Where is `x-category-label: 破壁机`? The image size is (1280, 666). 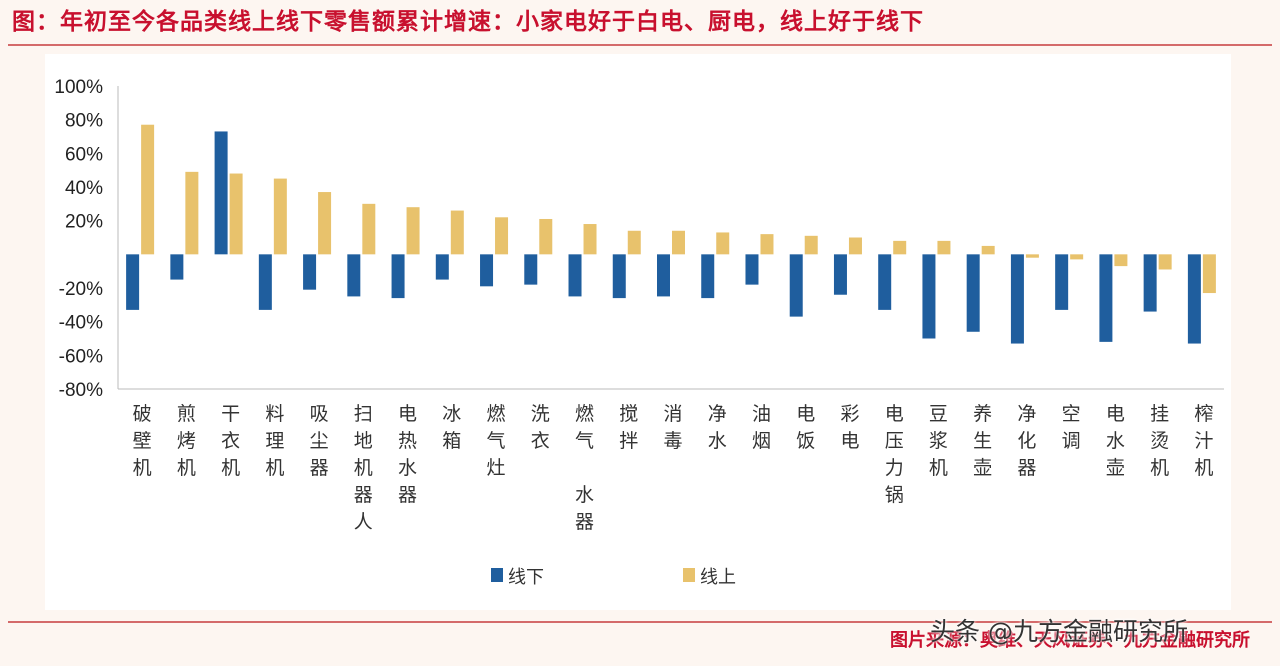
x-category-label: 破壁机 is located at coordinates (142, 441).